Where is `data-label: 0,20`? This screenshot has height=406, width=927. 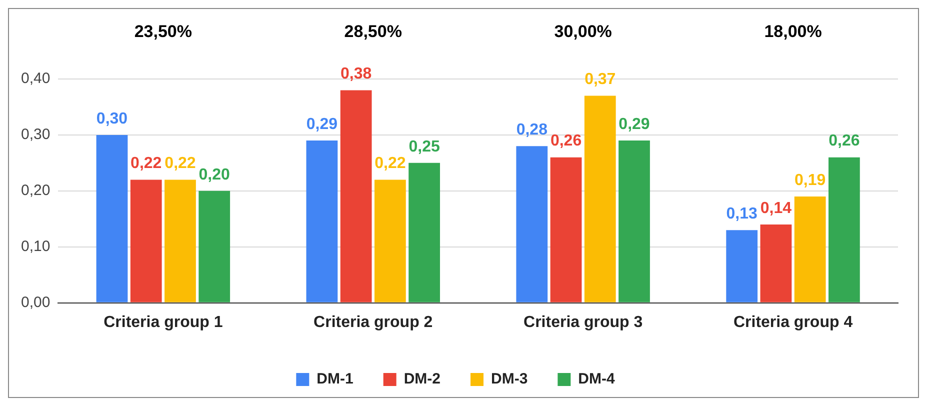
data-label: 0,20 is located at coordinates (214, 175).